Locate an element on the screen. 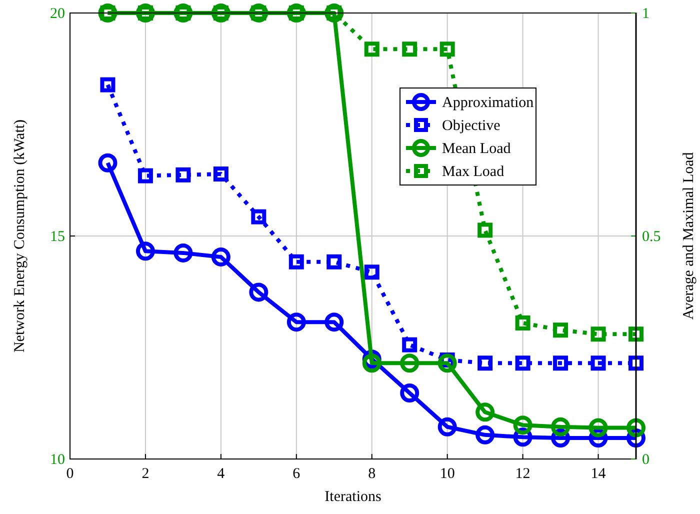 This screenshot has height=514, width=700. y-tick-label: 10 is located at coordinates (57, 460).